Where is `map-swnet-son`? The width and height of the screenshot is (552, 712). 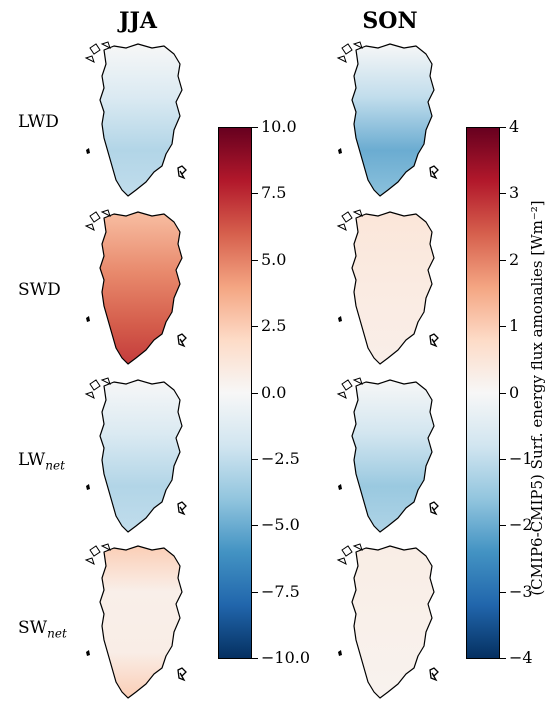 map-swnet-son is located at coordinates (387, 621).